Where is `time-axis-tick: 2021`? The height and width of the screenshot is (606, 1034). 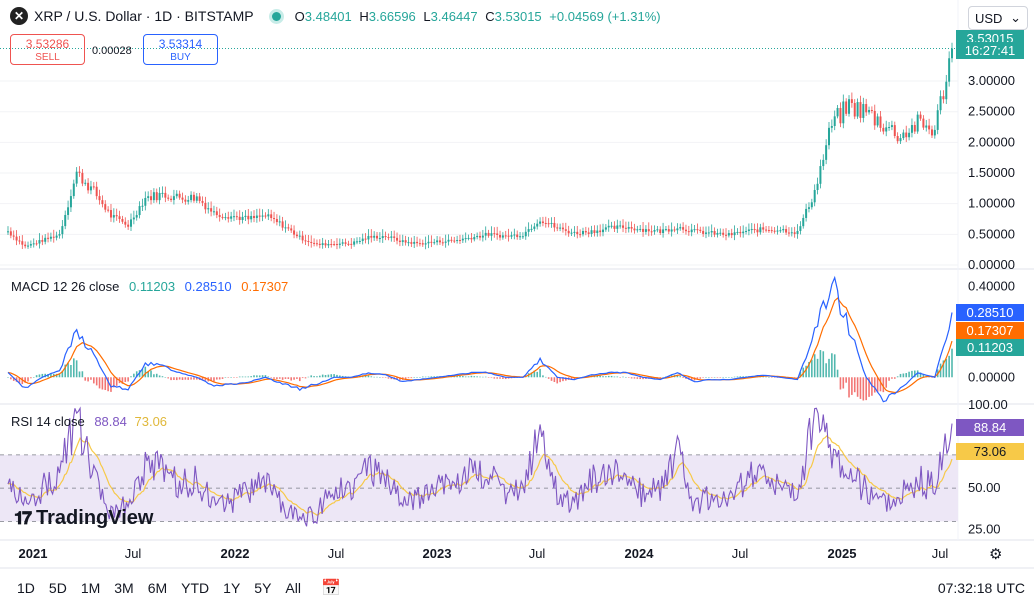
time-axis-tick: 2021 is located at coordinates (33, 553).